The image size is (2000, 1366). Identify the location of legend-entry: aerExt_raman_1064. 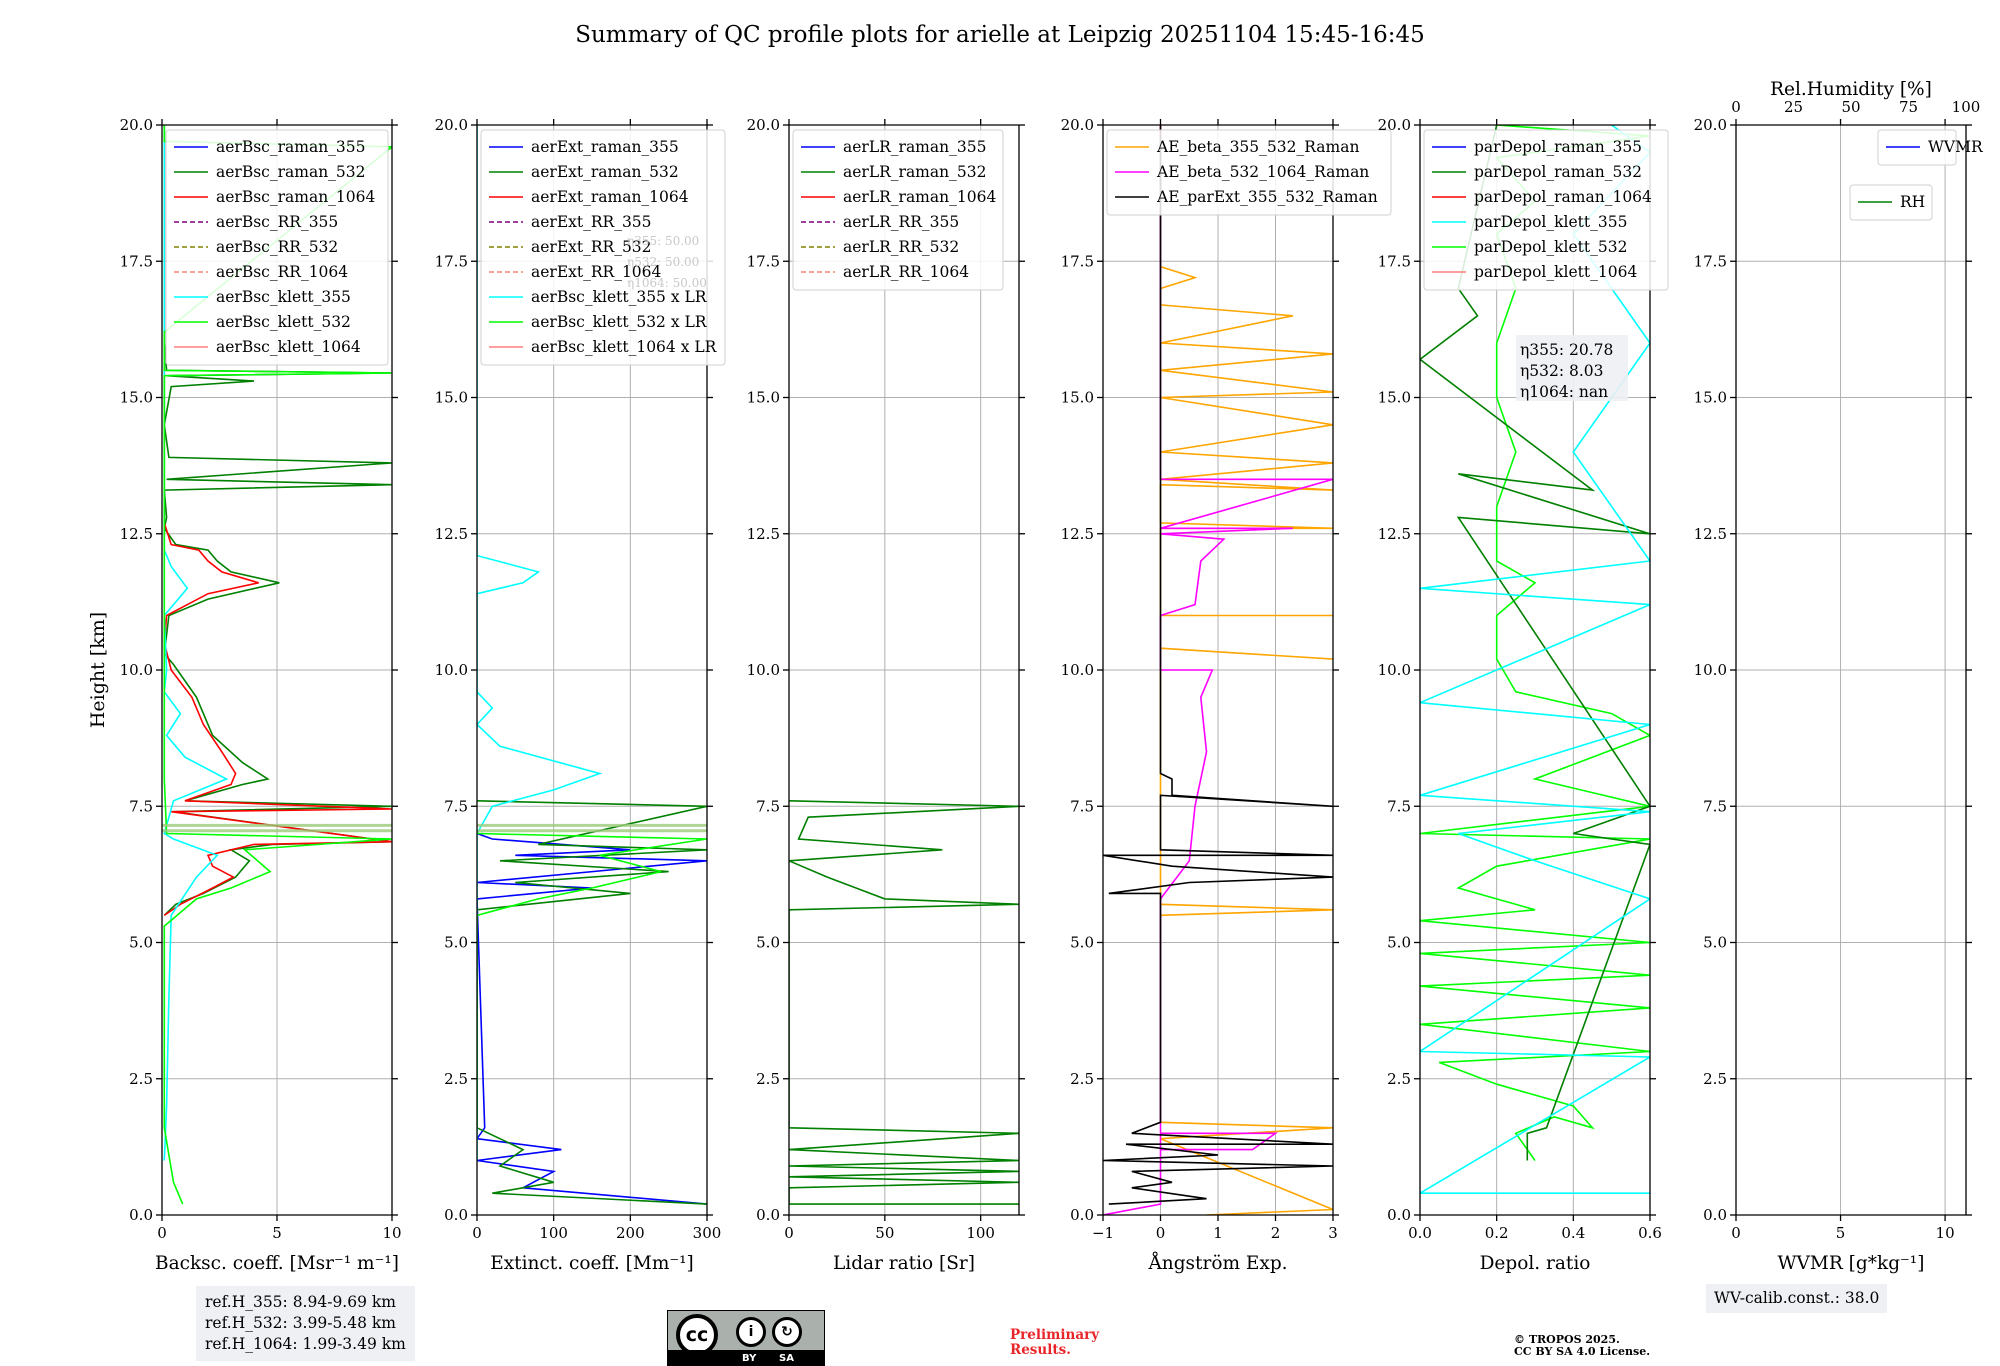
(610, 197).